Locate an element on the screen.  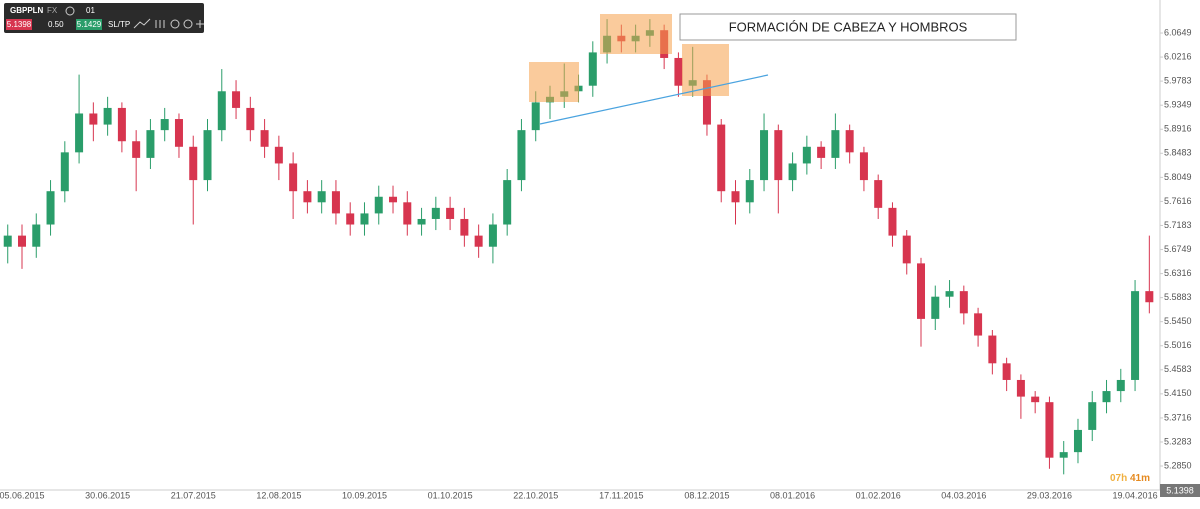
y-tick-label: 5.9783 is located at coordinates (1178, 80).